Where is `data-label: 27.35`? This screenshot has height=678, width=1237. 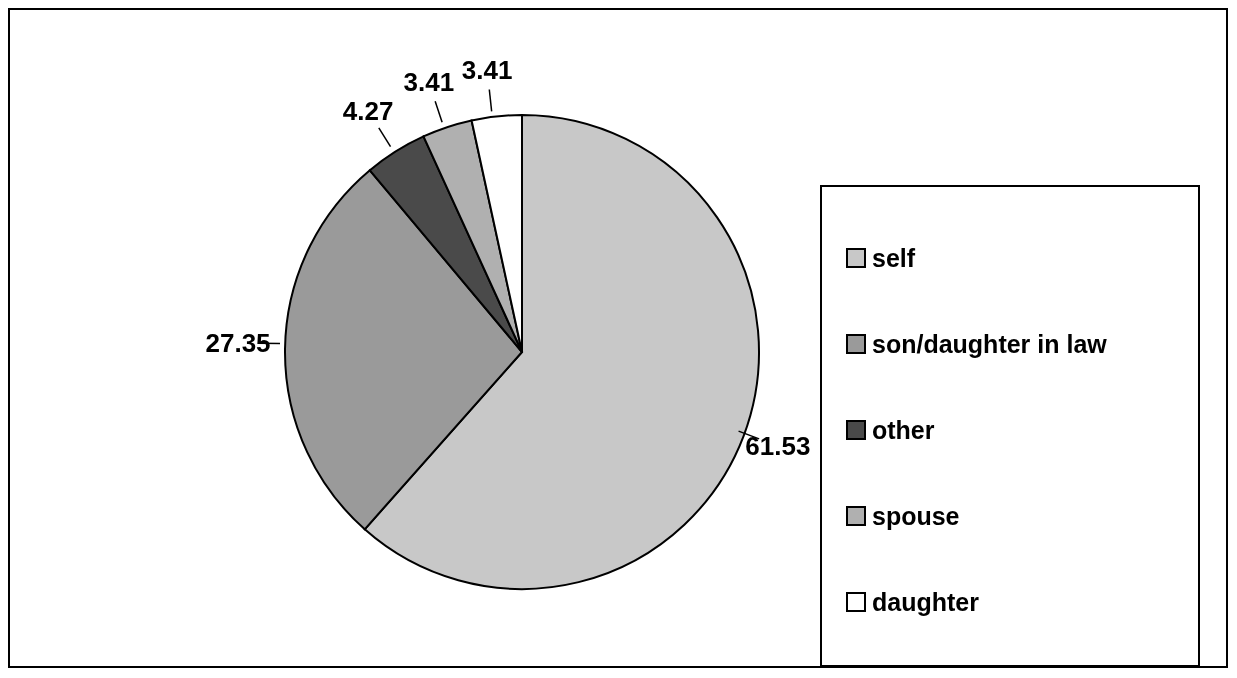 data-label: 27.35 is located at coordinates (238, 343).